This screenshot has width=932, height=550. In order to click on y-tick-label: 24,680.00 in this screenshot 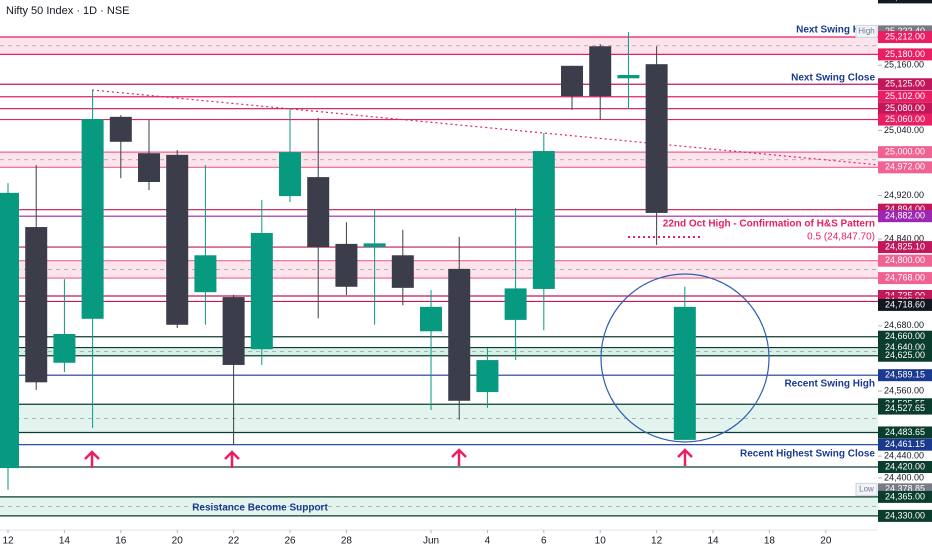, I will do `click(904, 325)`.